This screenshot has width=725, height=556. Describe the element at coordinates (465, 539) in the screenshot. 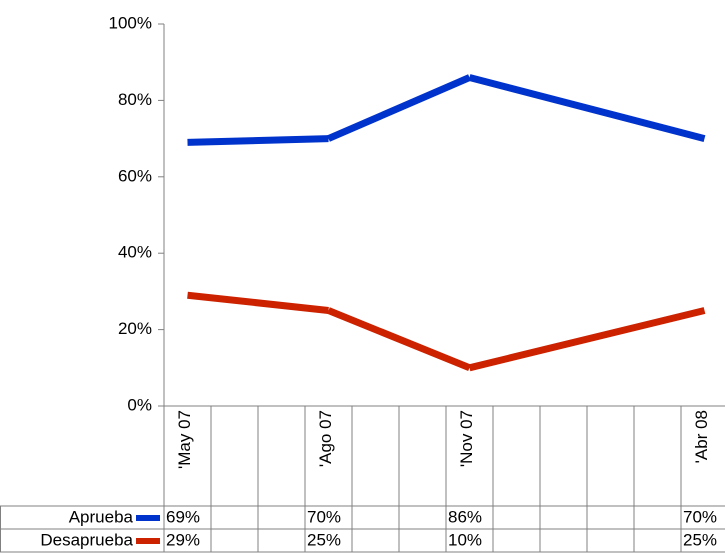

I see `data-label: 10%` at that location.